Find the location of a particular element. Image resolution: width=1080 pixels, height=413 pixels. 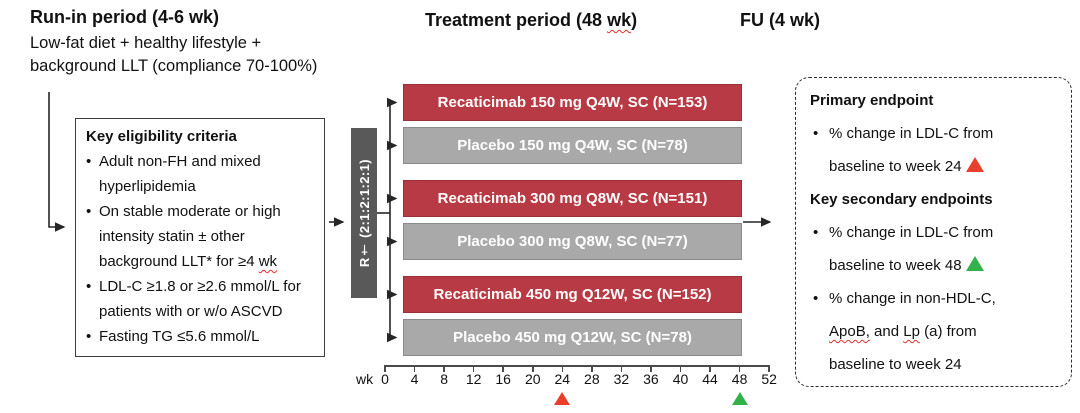

axis-tick-label: 40 is located at coordinates (680, 379).